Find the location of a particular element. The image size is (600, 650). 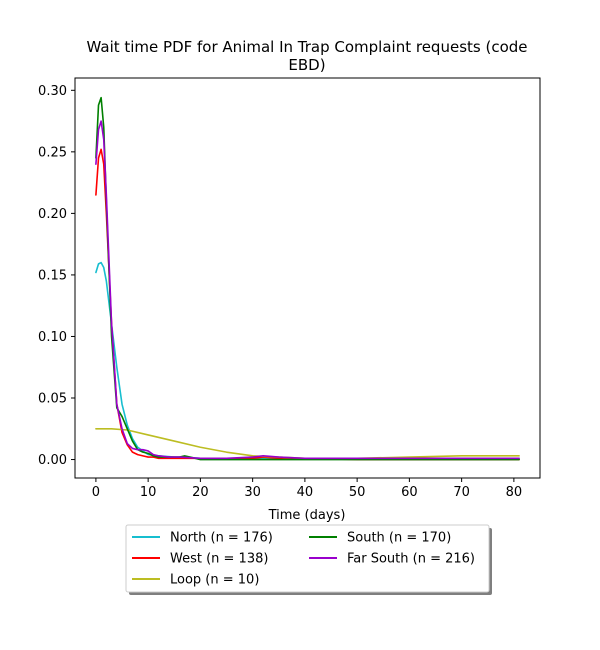

x-axis: 0 10 20 30 40 50 60 70 80 is located at coordinates (307, 489).